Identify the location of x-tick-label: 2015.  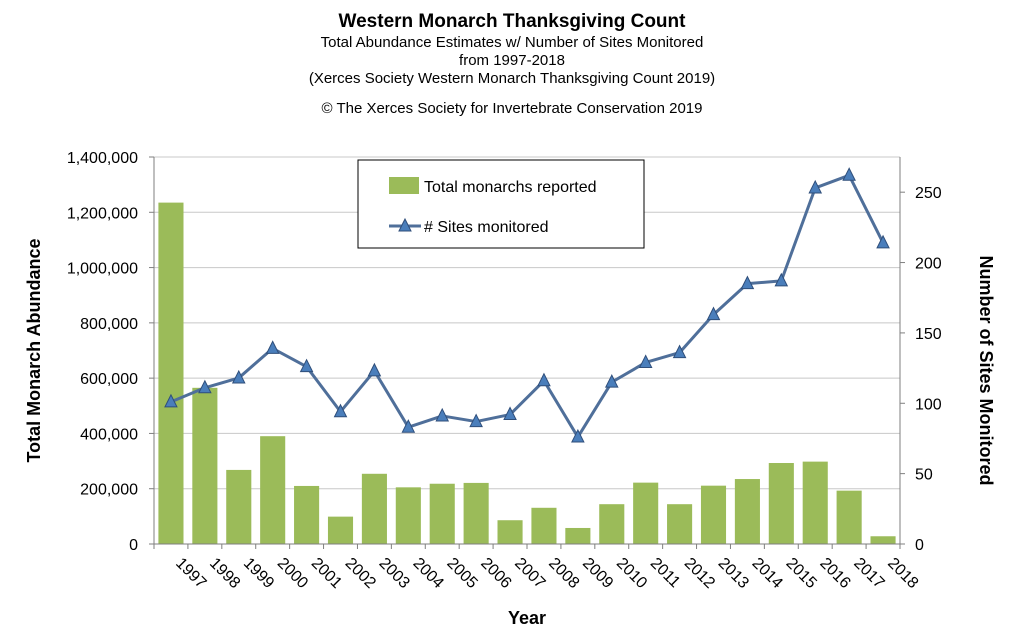
(800, 573).